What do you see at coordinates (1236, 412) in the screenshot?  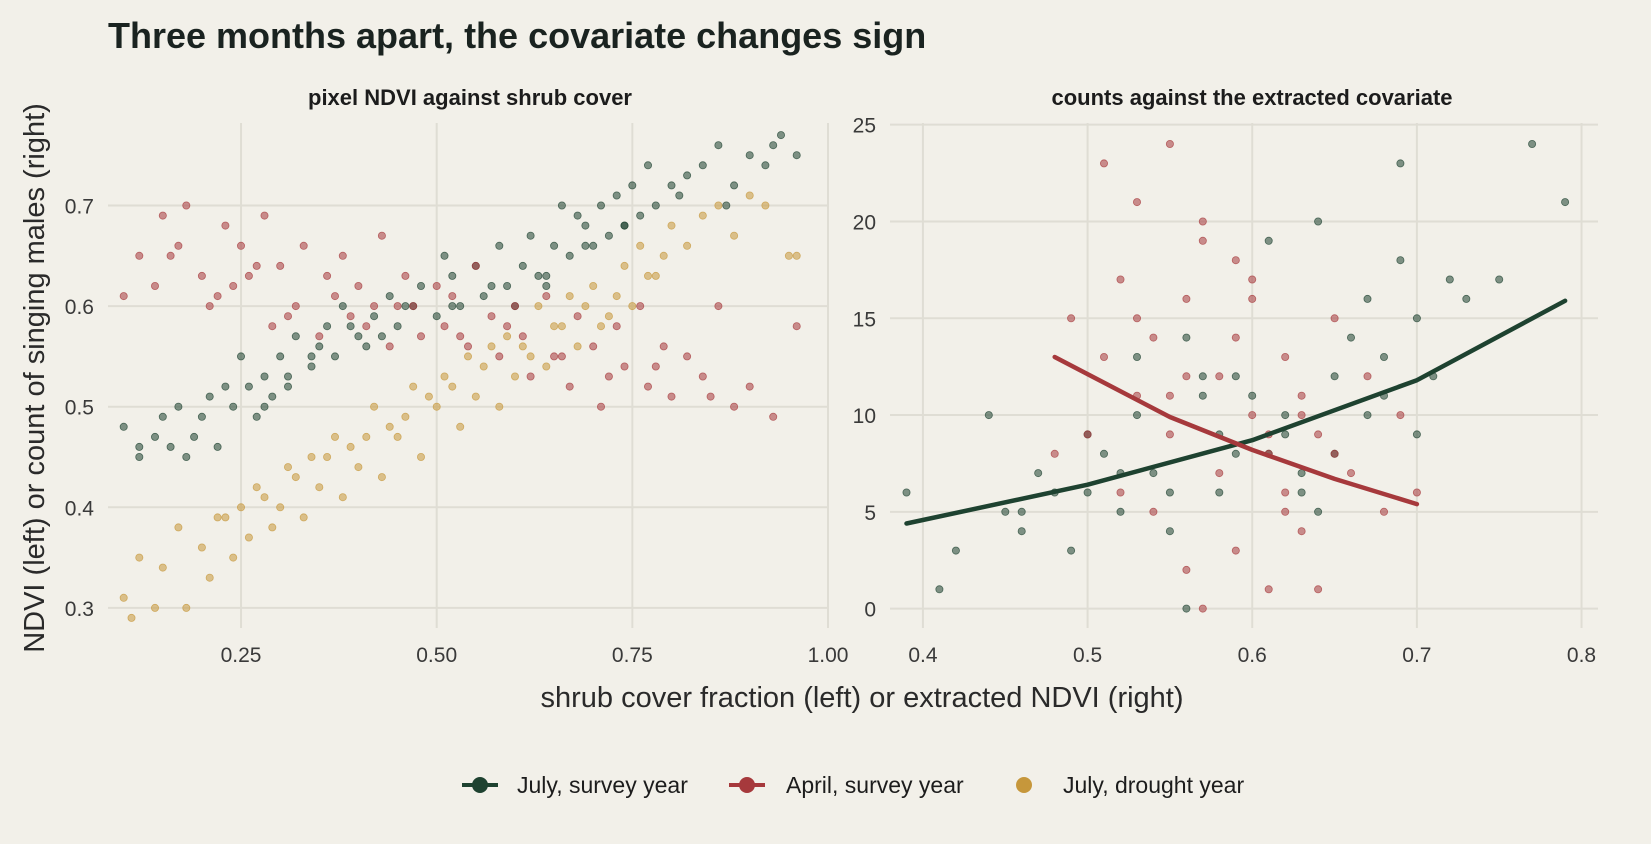 I see `panel-right-fits` at bounding box center [1236, 412].